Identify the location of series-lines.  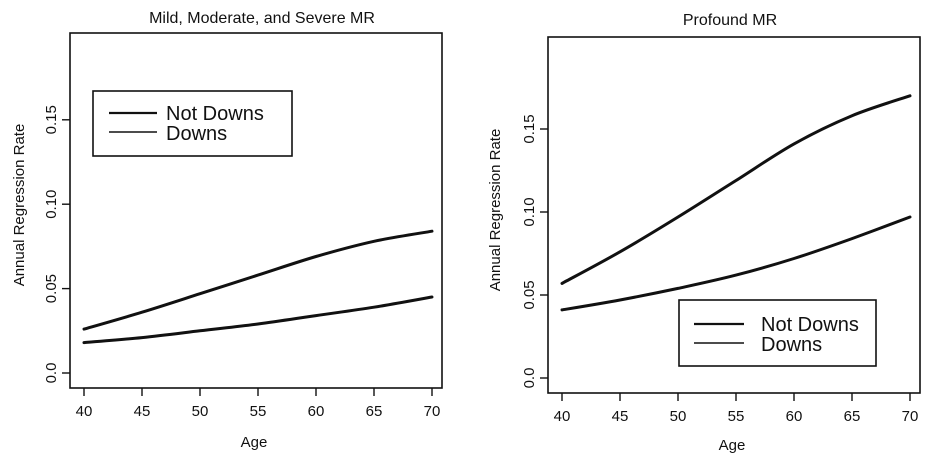
(258, 287).